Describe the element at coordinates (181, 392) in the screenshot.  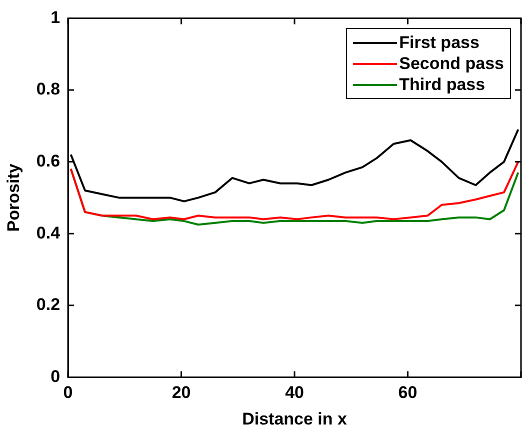
I see `x-tick-label: 20` at that location.